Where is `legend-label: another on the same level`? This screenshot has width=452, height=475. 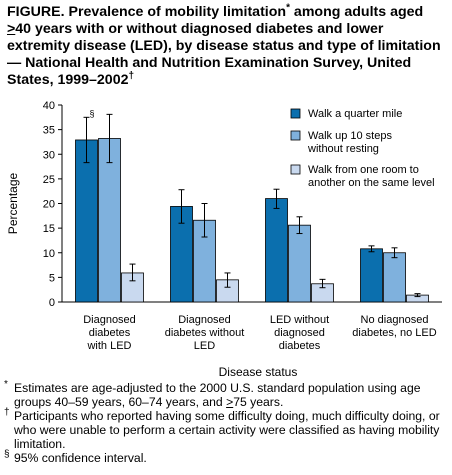 legend-label: another on the same level is located at coordinates (371, 183).